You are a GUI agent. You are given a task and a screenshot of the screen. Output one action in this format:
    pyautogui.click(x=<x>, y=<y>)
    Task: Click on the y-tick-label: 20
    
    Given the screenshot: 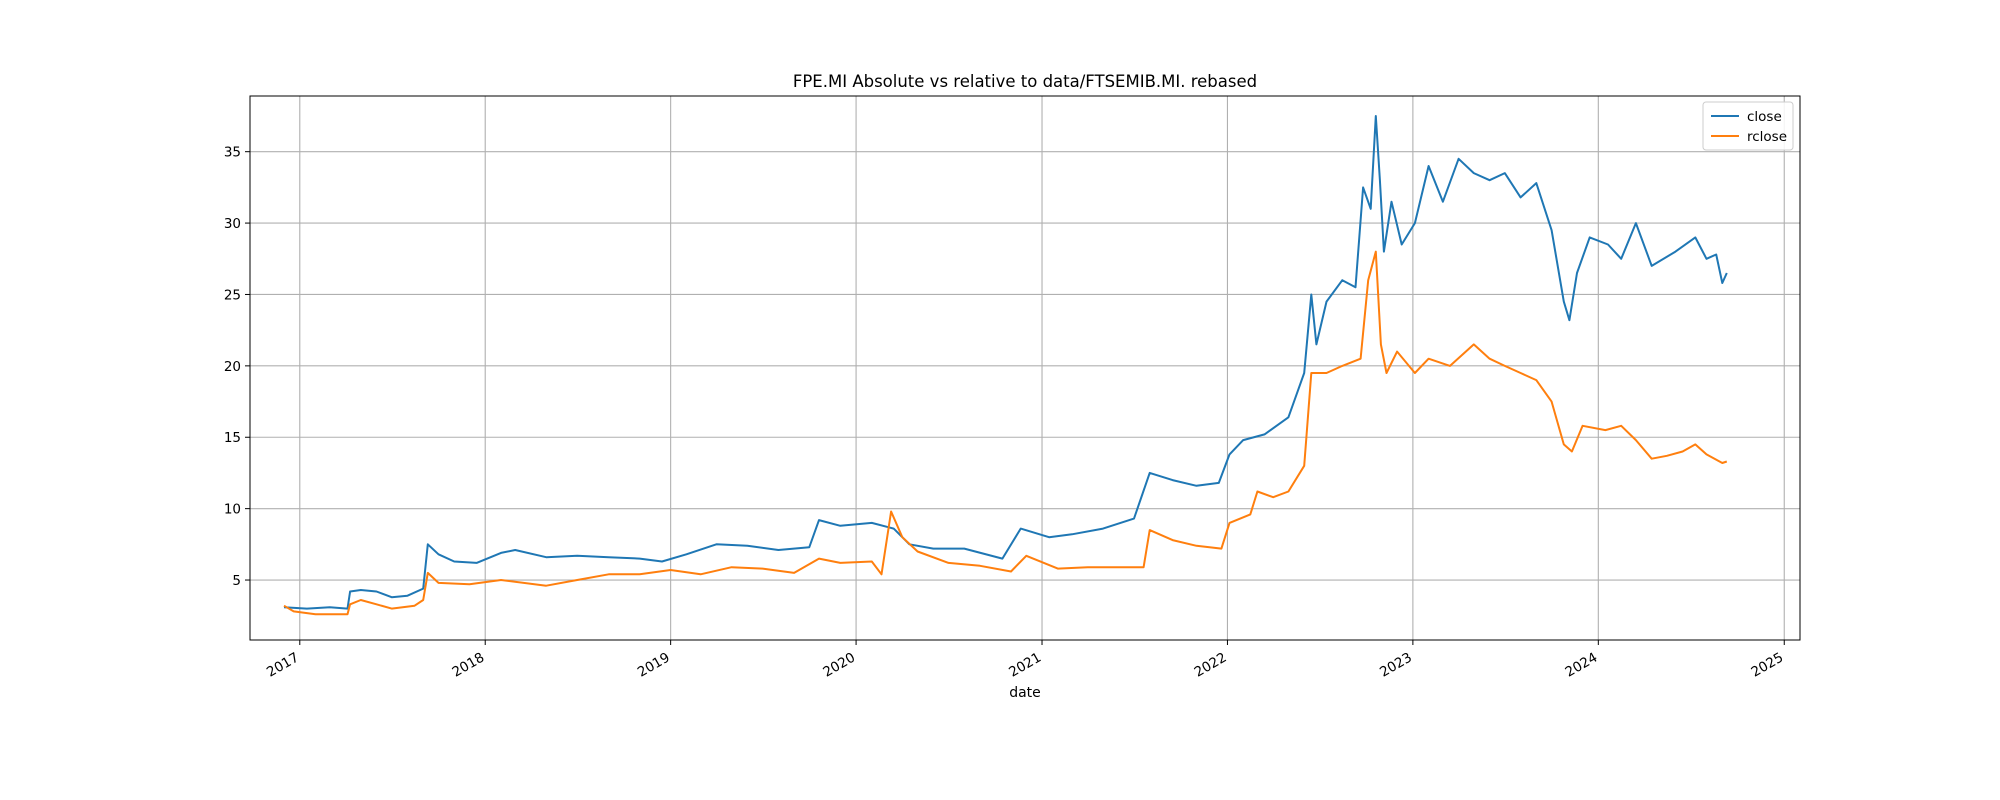 What is the action you would take?
    pyautogui.click(x=232, y=367)
    